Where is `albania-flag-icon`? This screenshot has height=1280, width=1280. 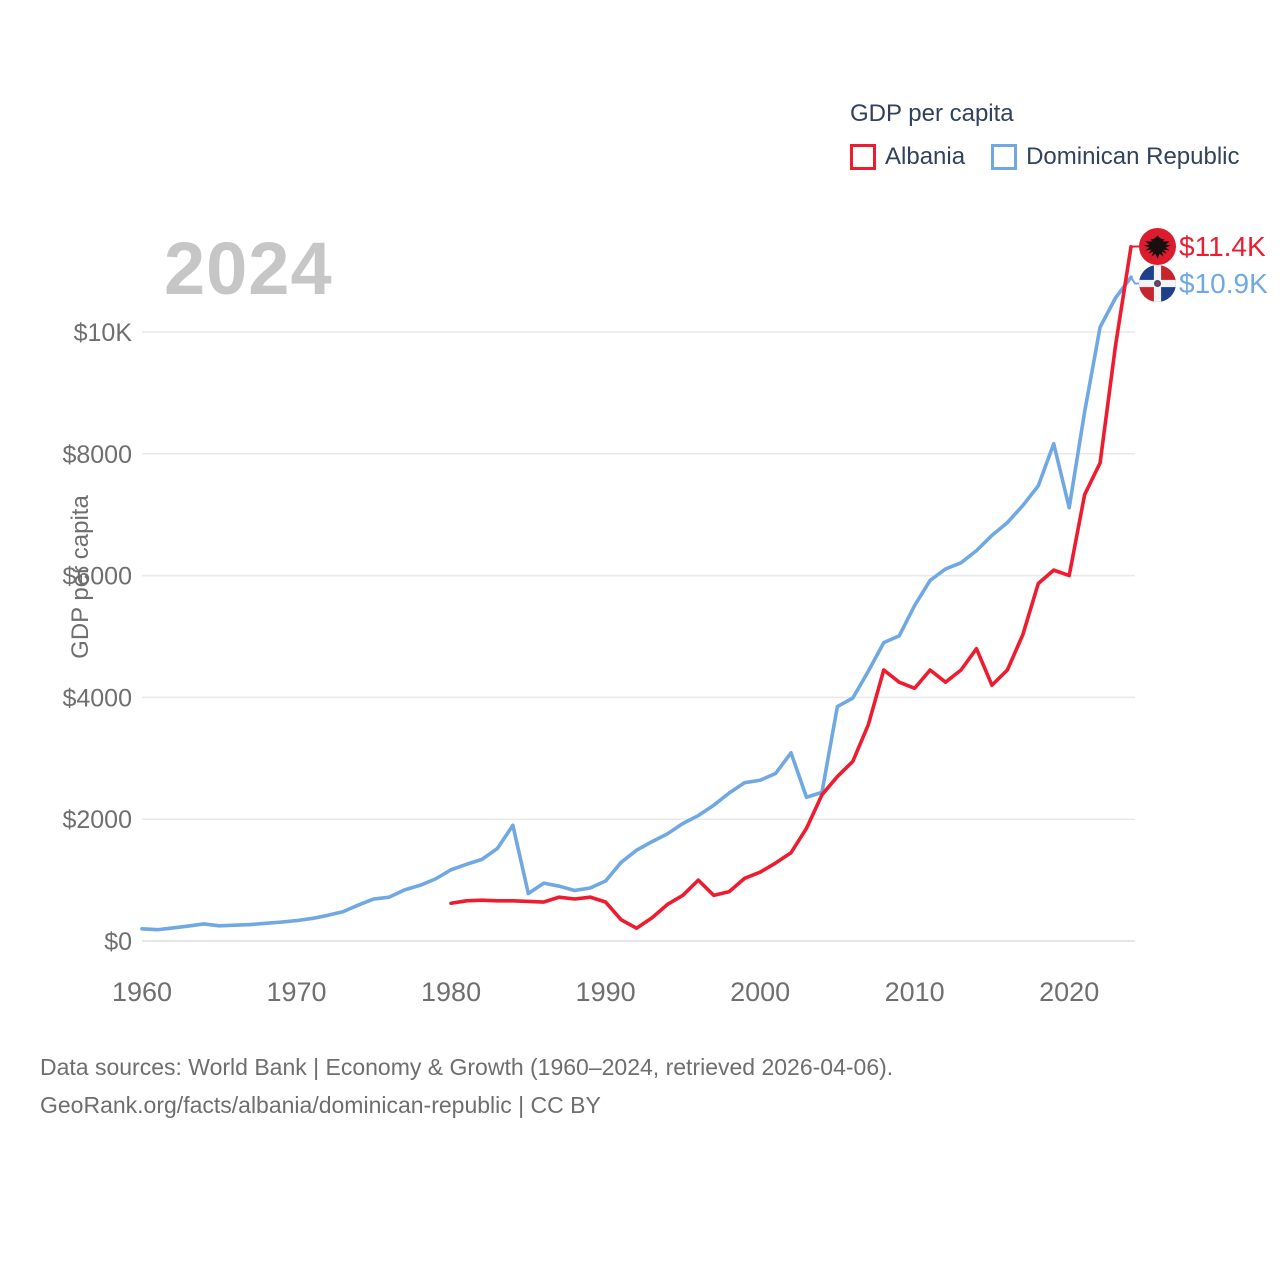 albania-flag-icon is located at coordinates (1157, 246).